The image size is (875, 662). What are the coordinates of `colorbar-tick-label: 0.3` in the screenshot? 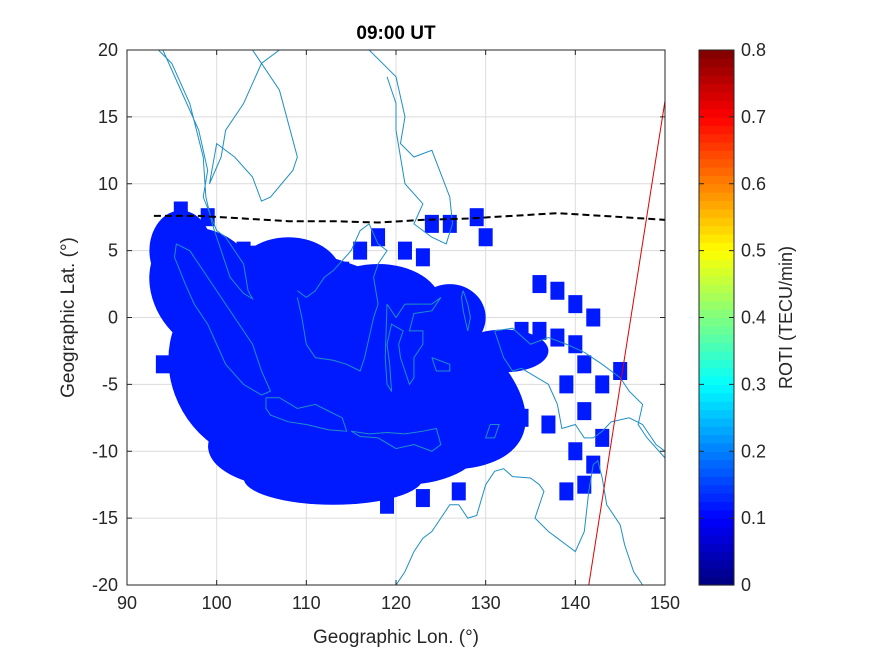 It's located at (753, 384).